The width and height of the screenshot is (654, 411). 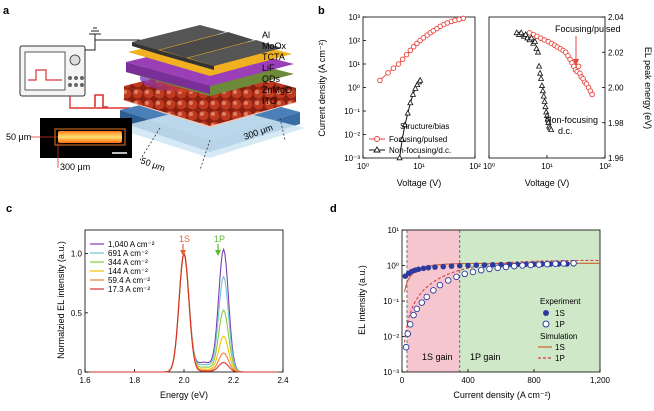 I want to click on region-1S-gain, so click(x=433, y=301).